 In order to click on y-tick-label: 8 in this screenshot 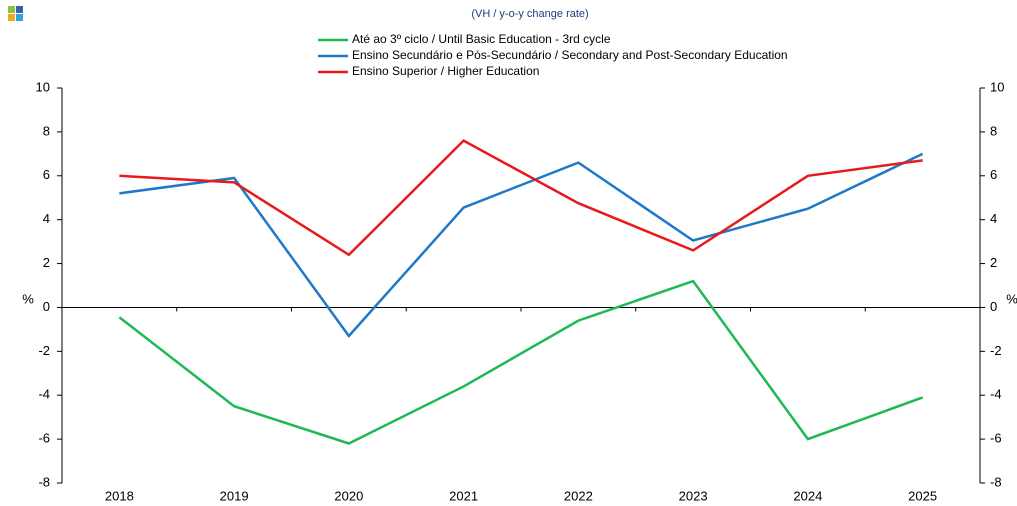, I will do `click(46, 130)`.